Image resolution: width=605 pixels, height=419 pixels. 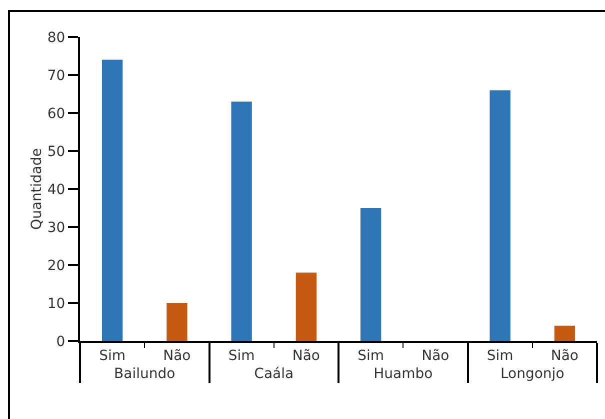 What do you see at coordinates (61, 342) in the screenshot?
I see `y-tick-label: 0` at bounding box center [61, 342].